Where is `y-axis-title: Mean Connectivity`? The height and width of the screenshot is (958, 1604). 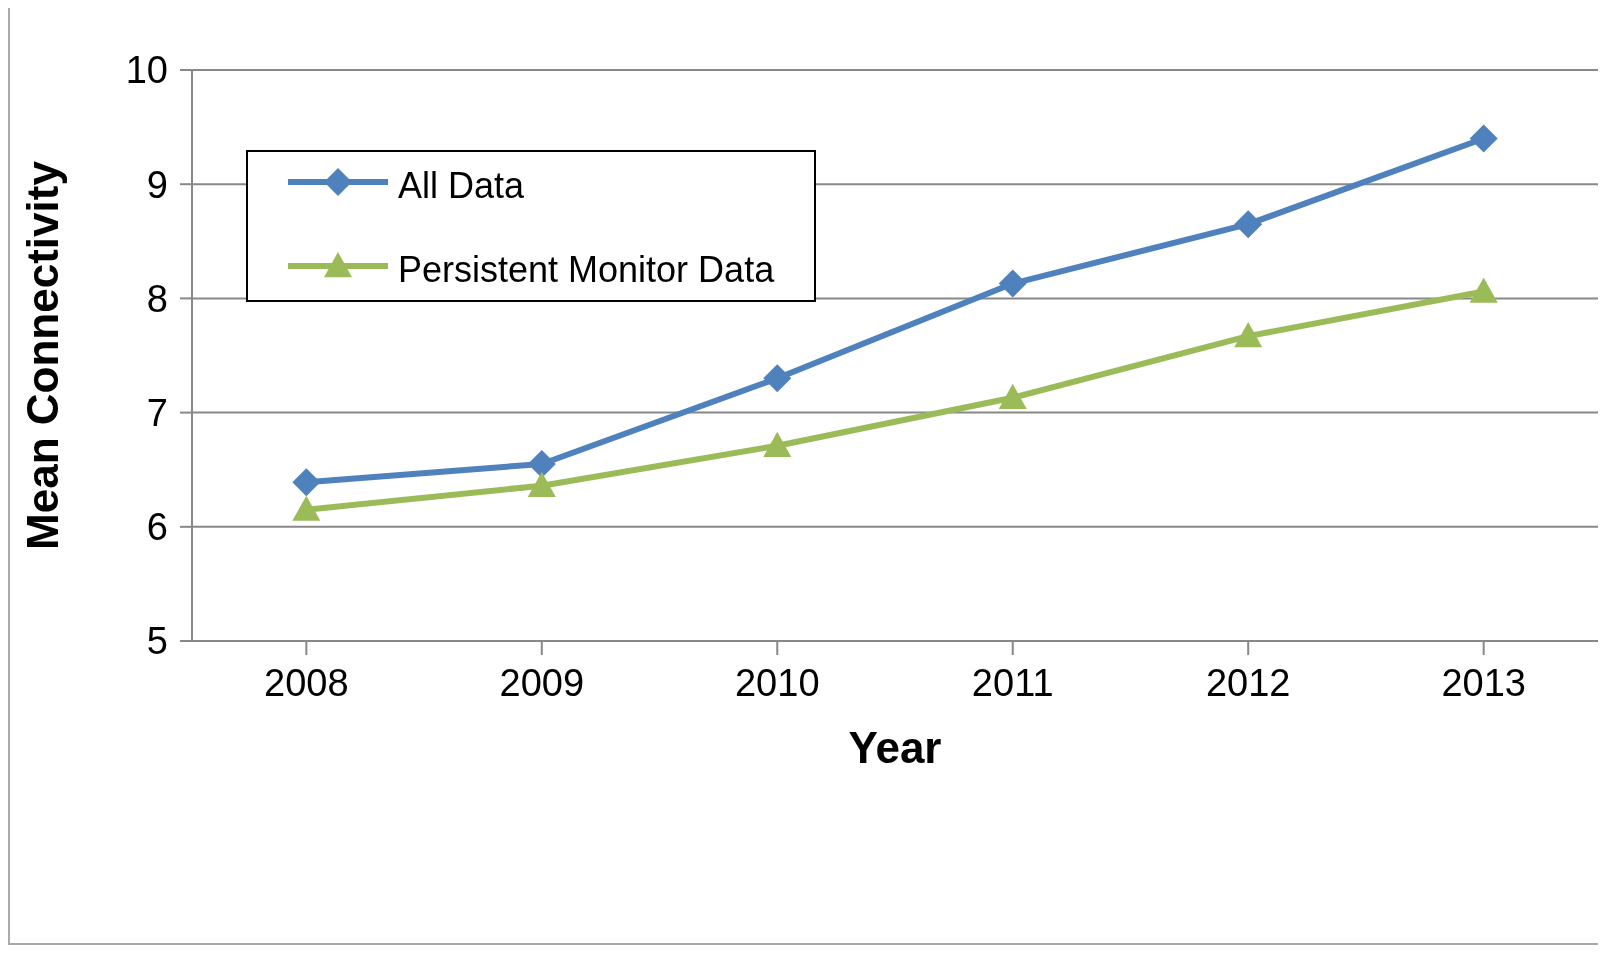 y-axis-title: Mean Connectivity is located at coordinates (42, 355).